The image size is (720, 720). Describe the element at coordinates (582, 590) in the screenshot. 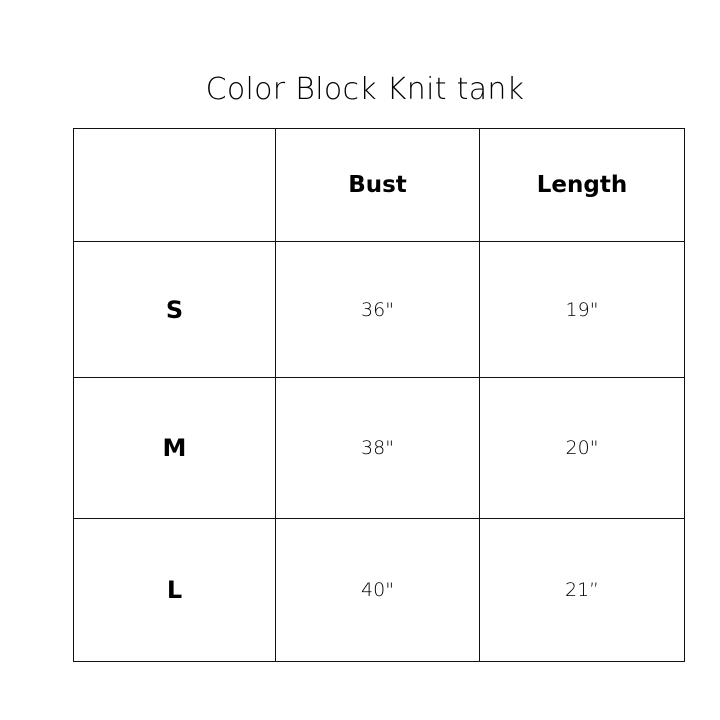

I see `length-cell: 21”` at that location.